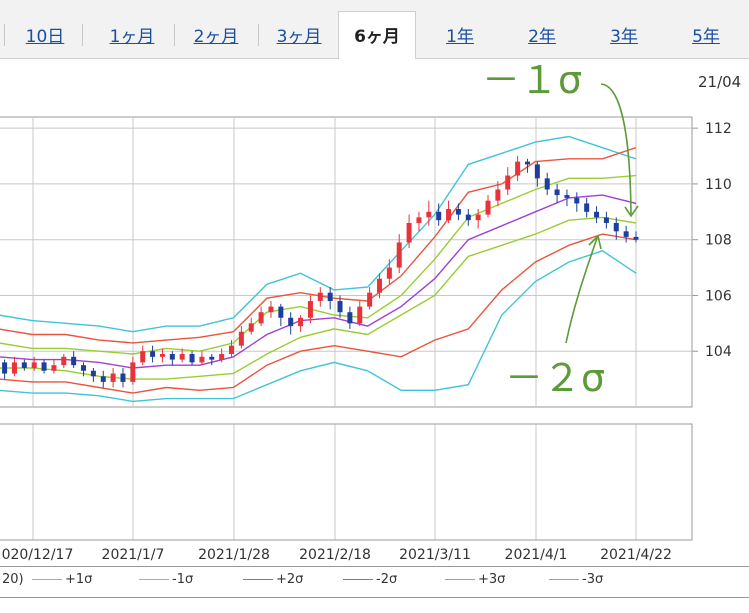  I want to click on y-tick-label: 112, so click(718, 129).